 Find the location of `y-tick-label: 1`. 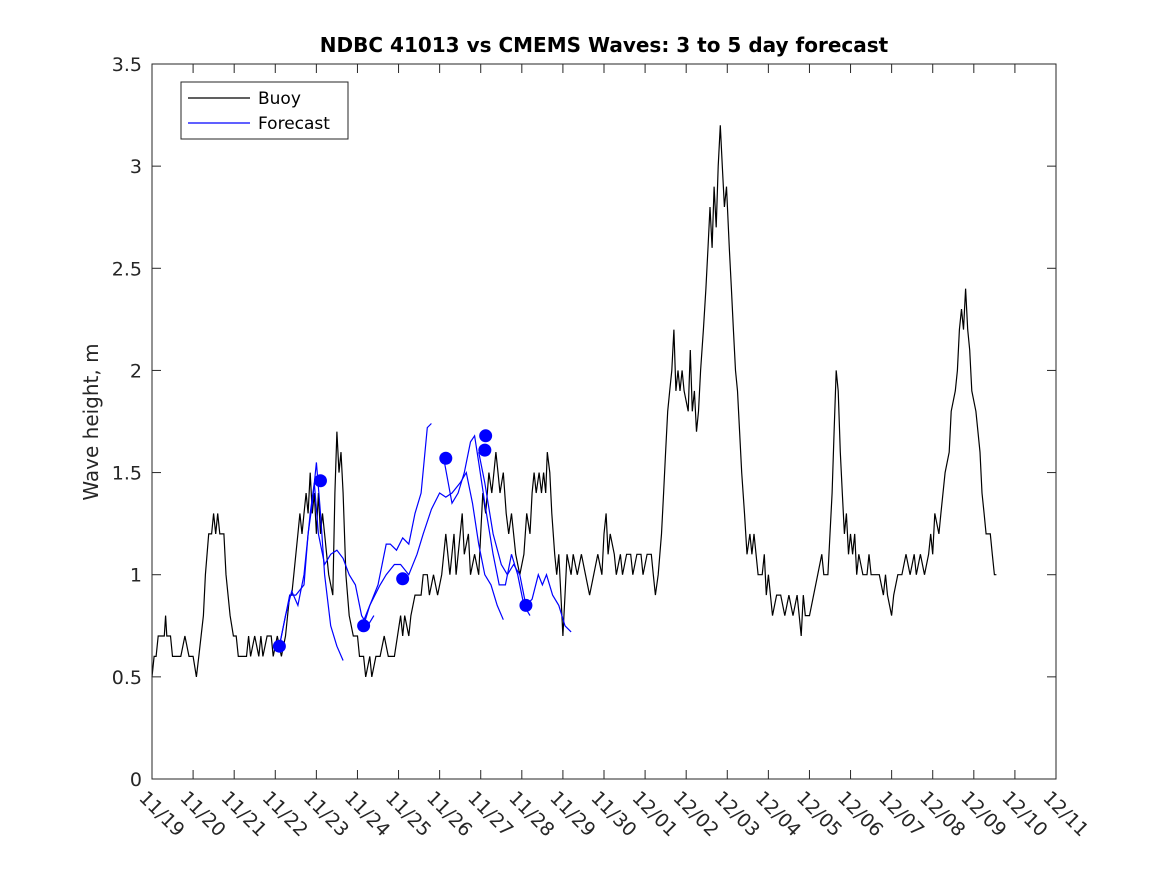

y-tick-label: 1 is located at coordinates (136, 576).